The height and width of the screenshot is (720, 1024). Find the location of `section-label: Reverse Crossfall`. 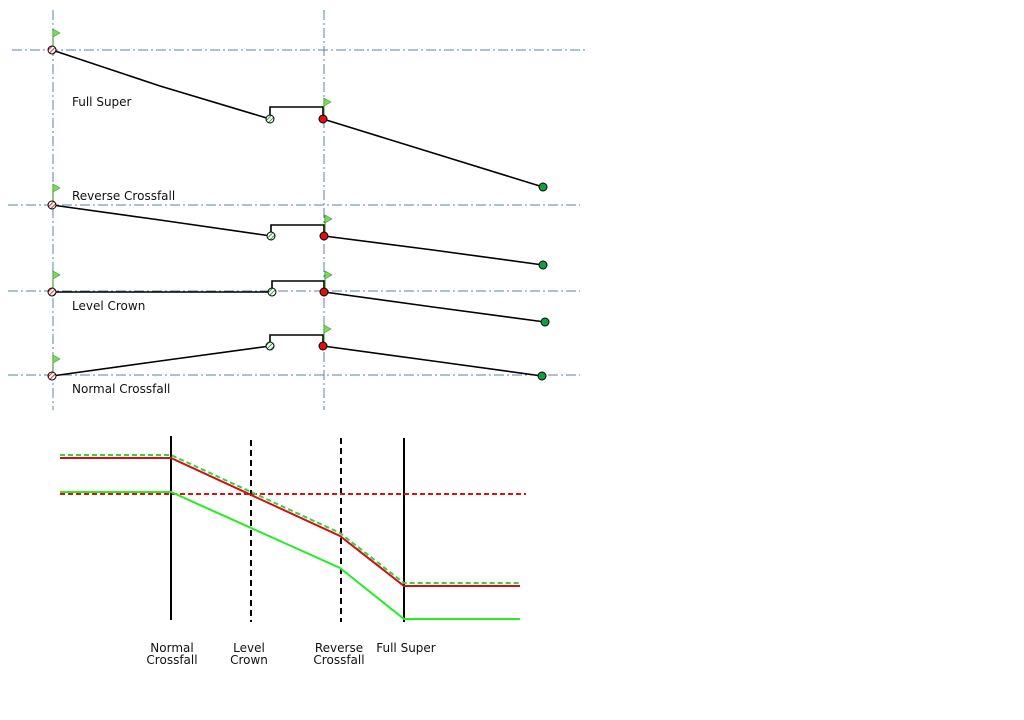

section-label: Reverse Crossfall is located at coordinates (123, 196).